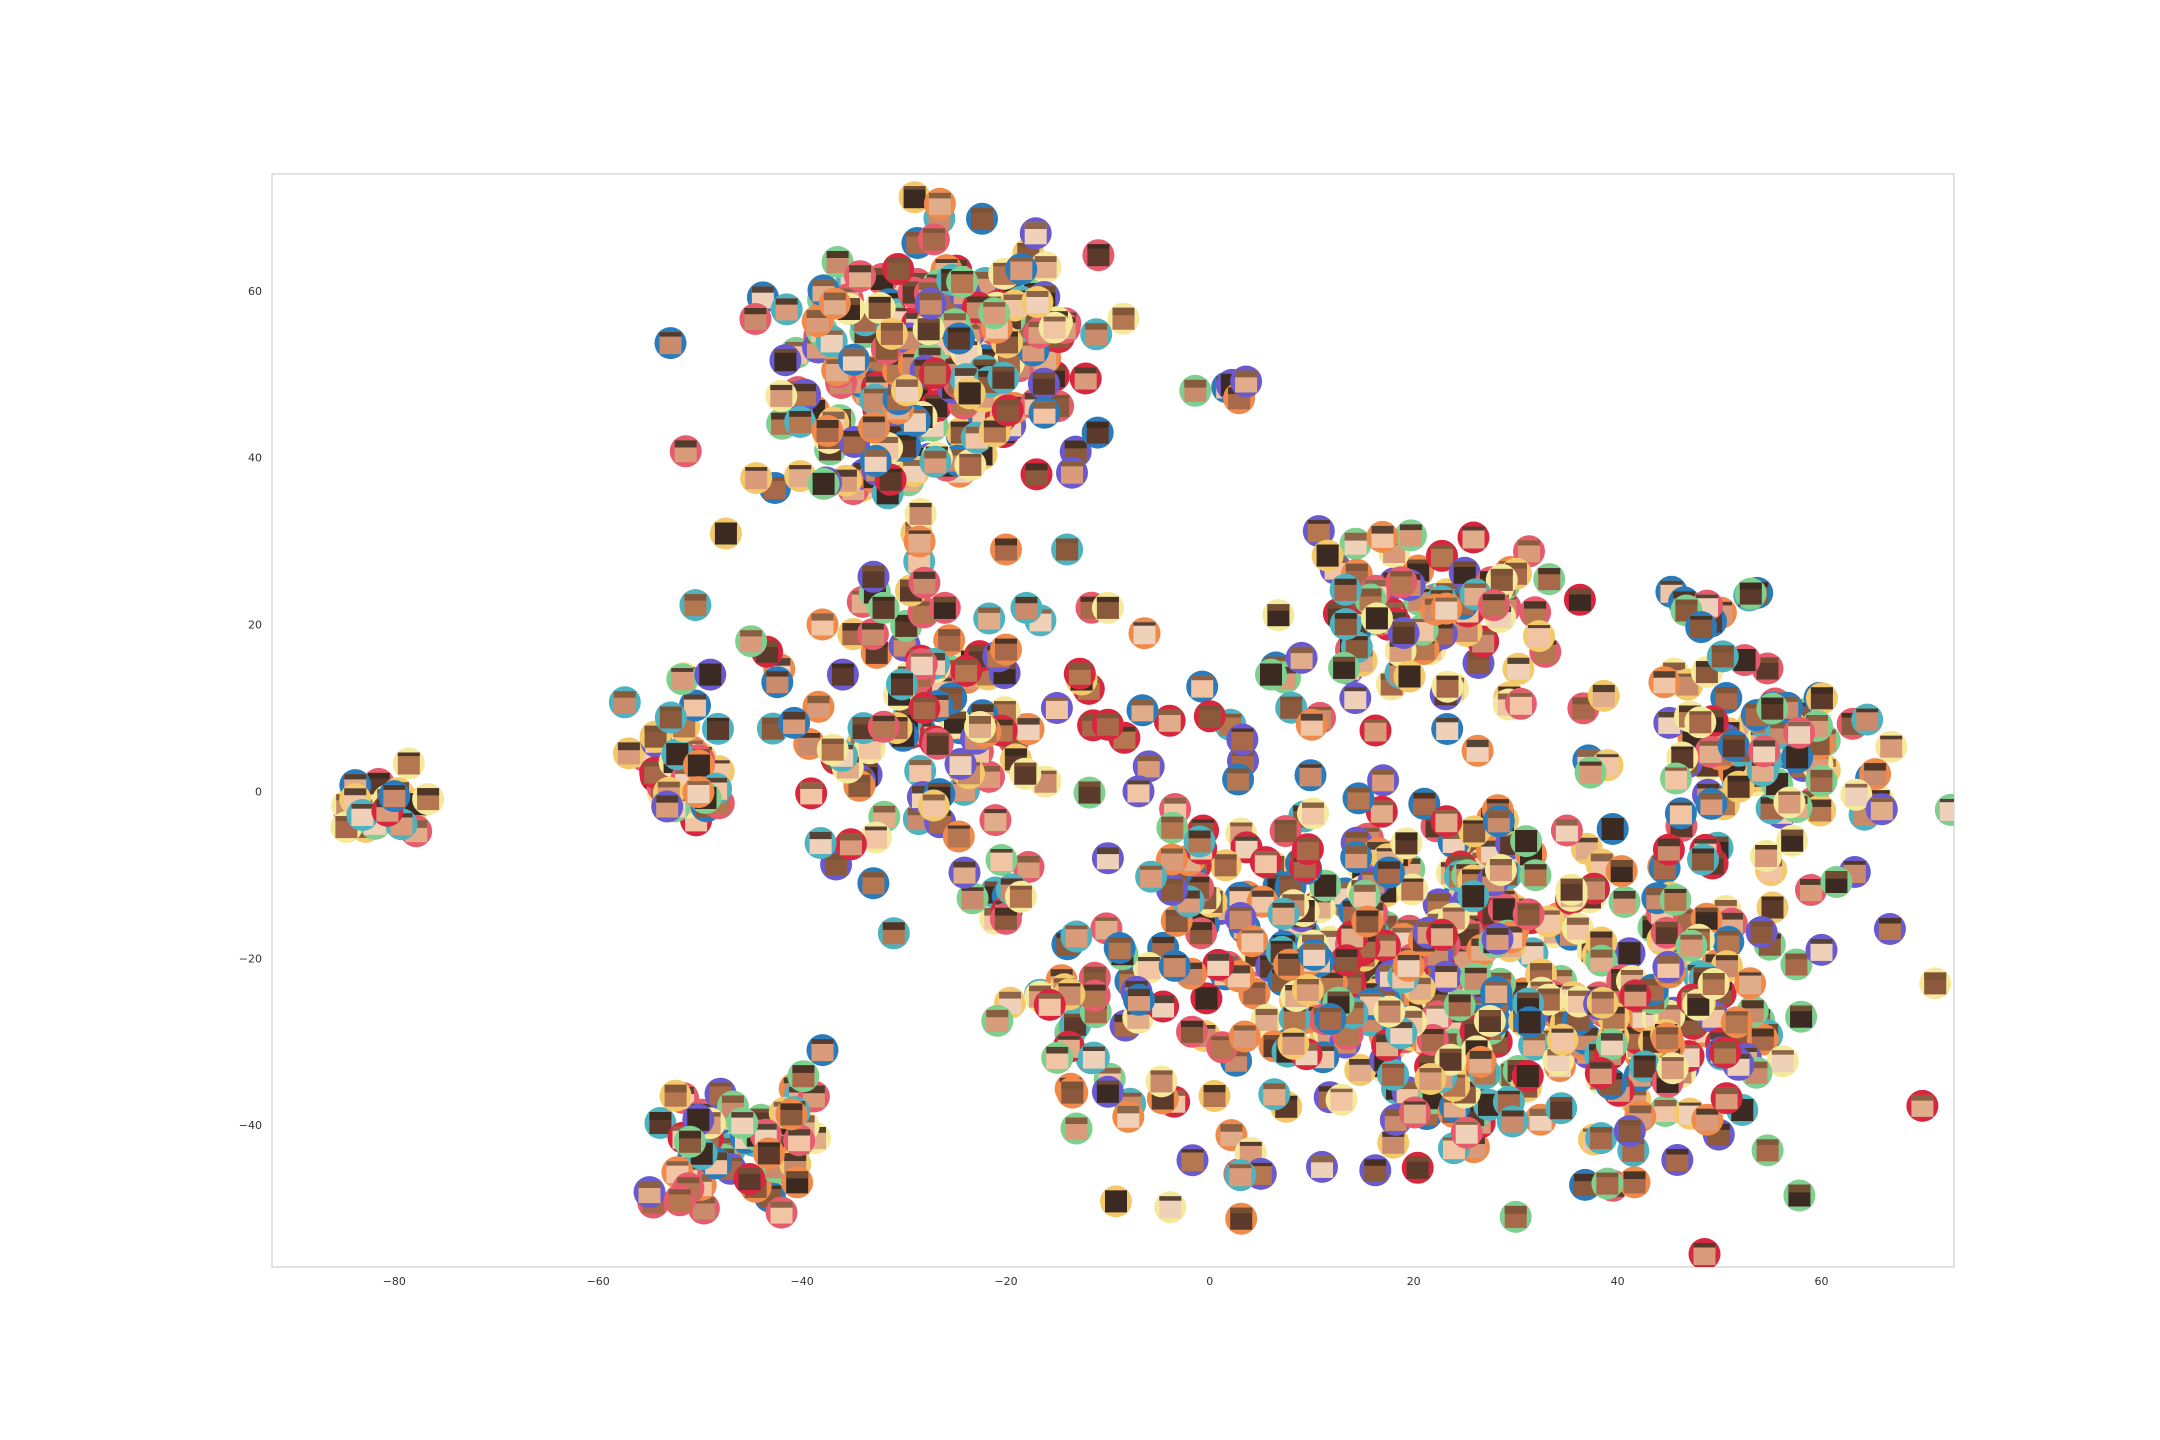 This screenshot has width=2160, height=1440. What do you see at coordinates (394, 1281) in the screenshot?
I see `x-tick-label: −80` at bounding box center [394, 1281].